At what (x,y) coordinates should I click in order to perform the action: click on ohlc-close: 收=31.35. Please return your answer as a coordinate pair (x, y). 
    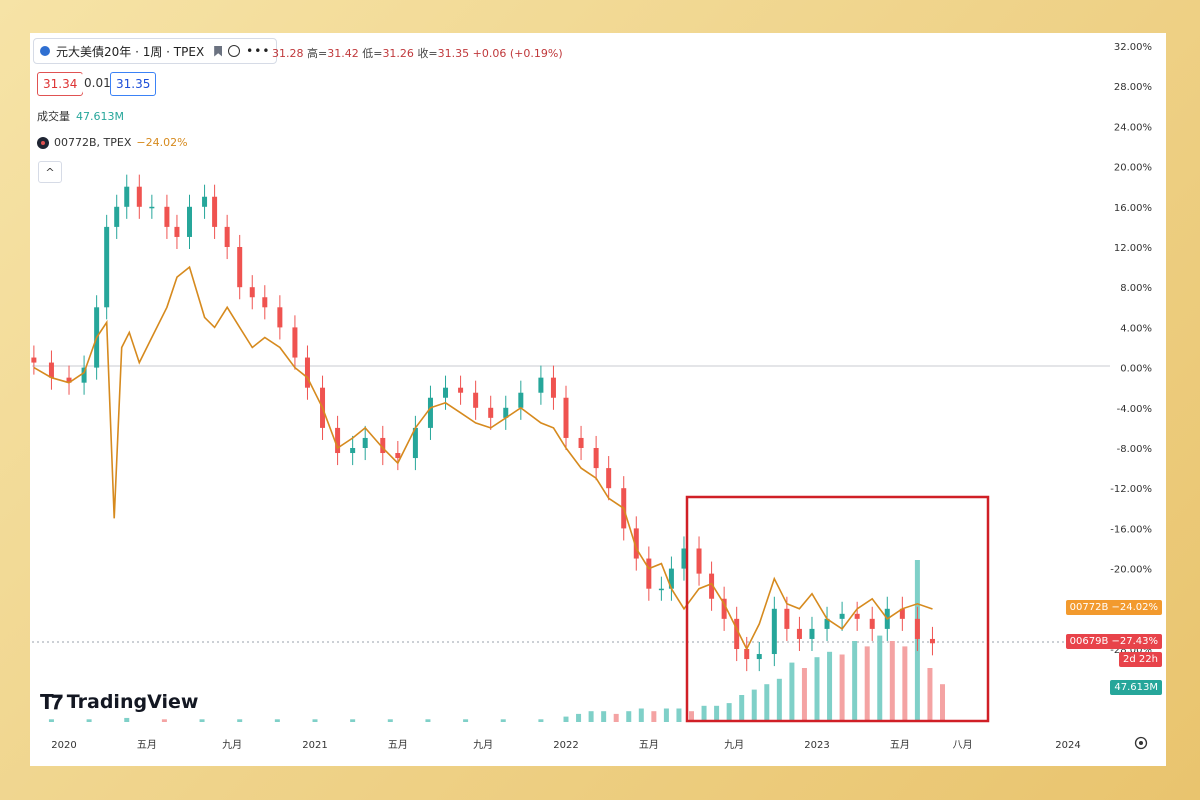
    Looking at the image, I should click on (443, 53).